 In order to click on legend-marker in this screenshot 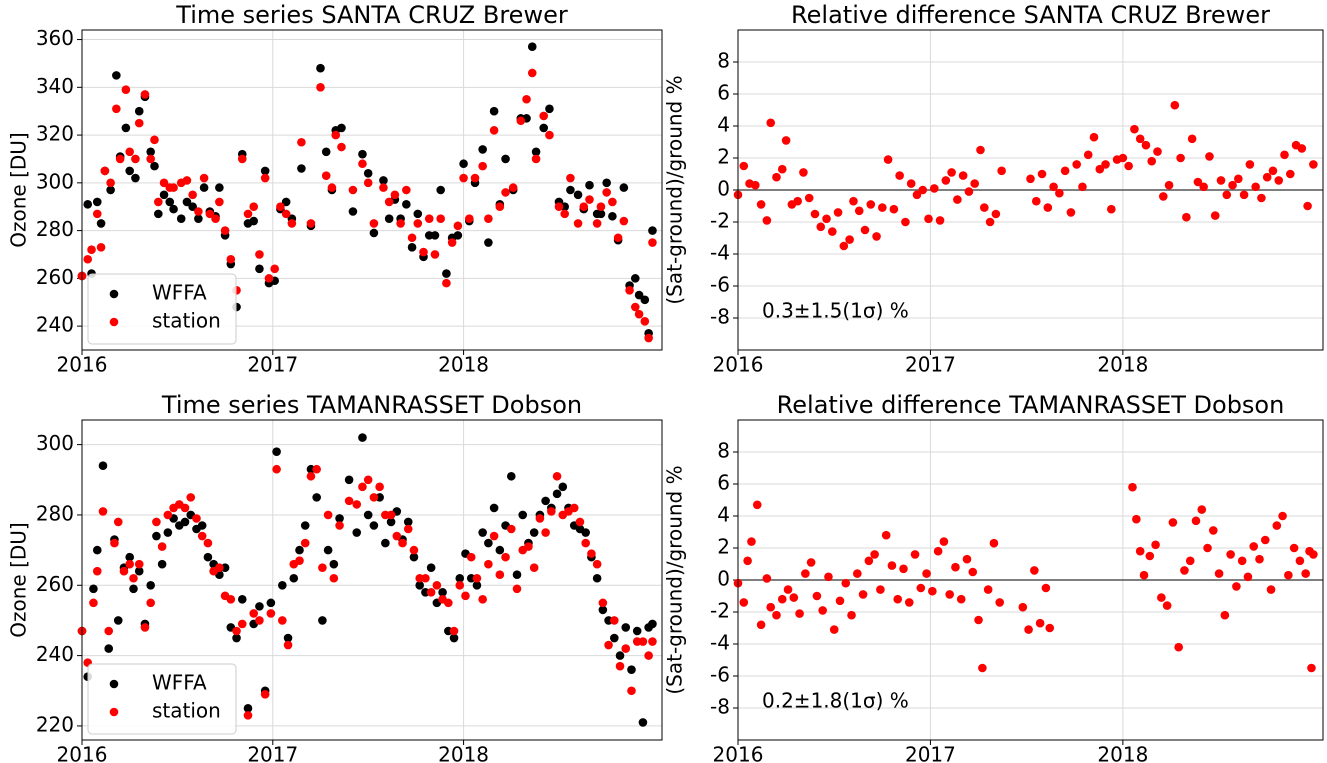, I will do `click(114, 294)`.